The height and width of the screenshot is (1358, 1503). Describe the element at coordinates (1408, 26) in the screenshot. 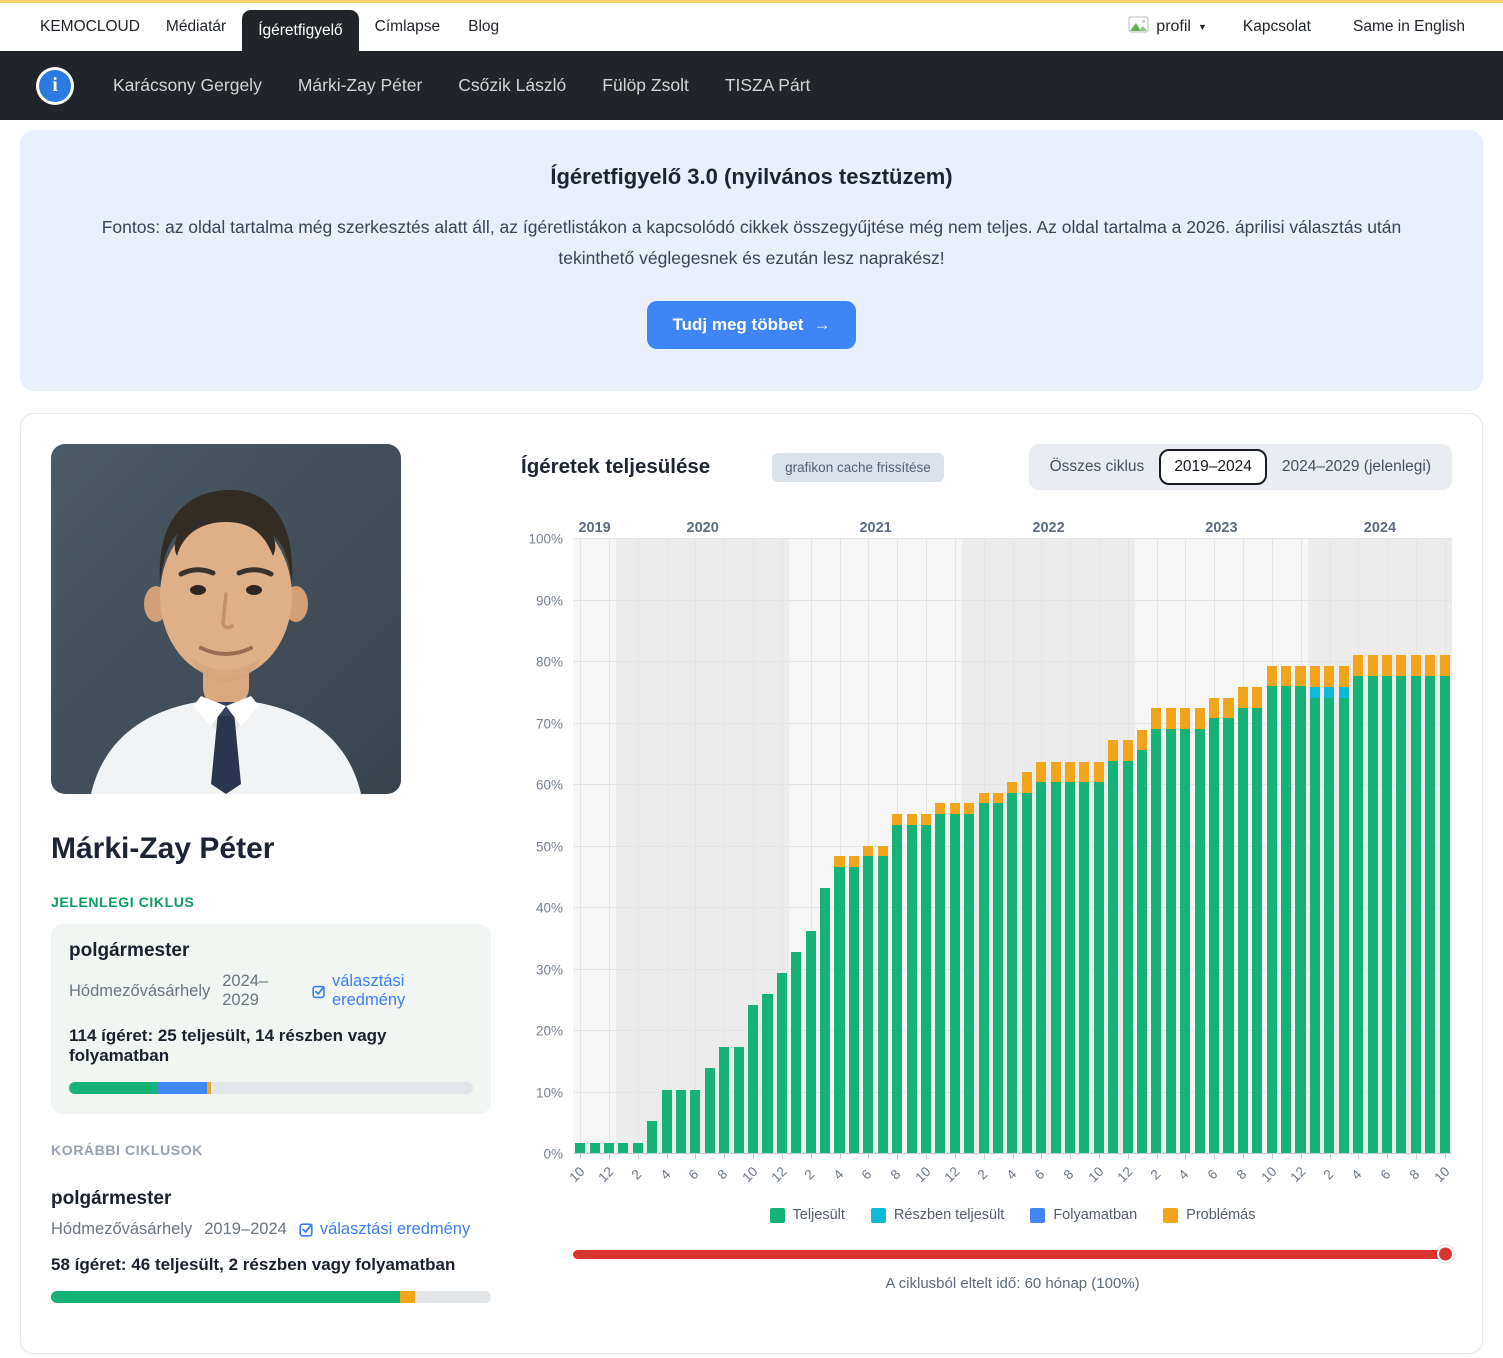

I see `nav-link-english: Same in English` at that location.